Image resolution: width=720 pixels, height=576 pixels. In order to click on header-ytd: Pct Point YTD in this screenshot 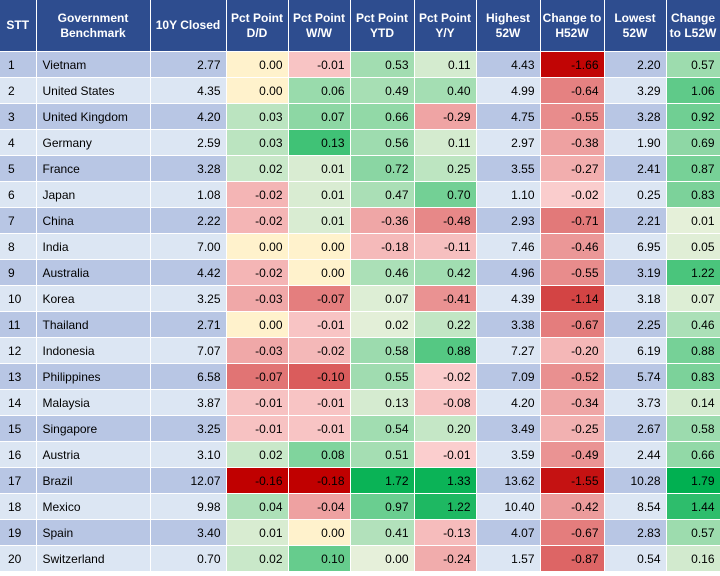, I will do `click(382, 26)`.